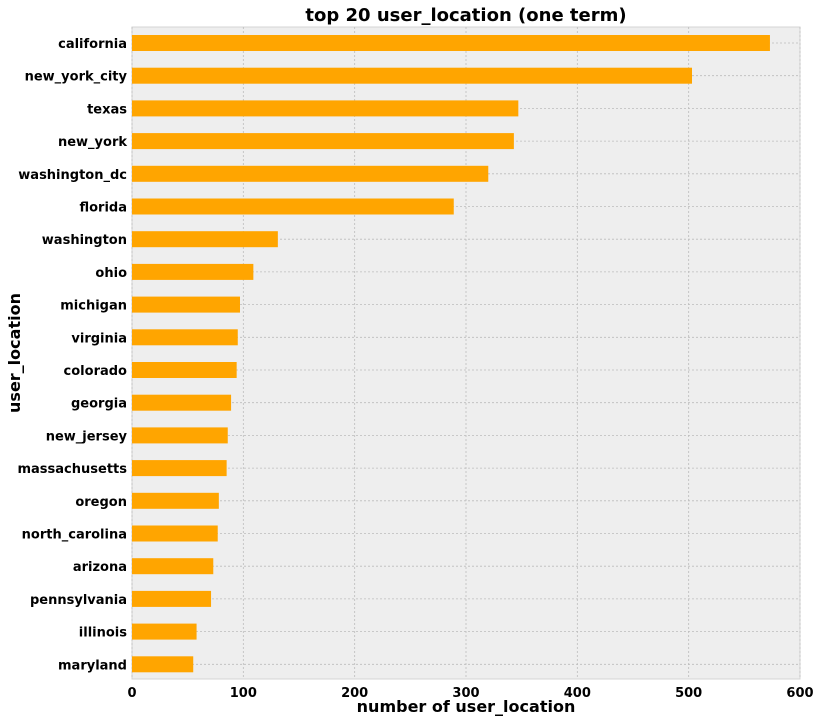 The image size is (819, 723). What do you see at coordinates (186, 304) in the screenshot?
I see `bar-michigan` at bounding box center [186, 304].